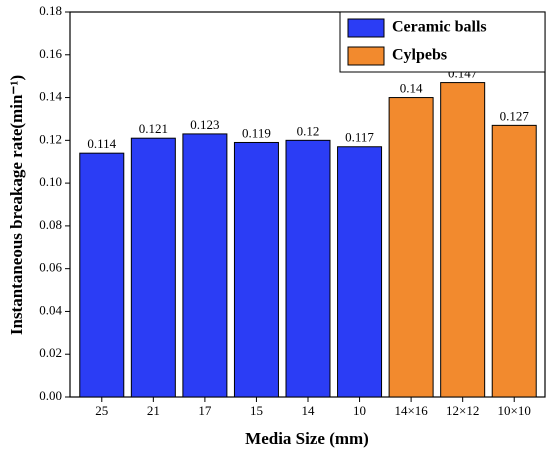  Describe the element at coordinates (411, 410) in the screenshot. I see `x-tick-label: 14×16` at that location.